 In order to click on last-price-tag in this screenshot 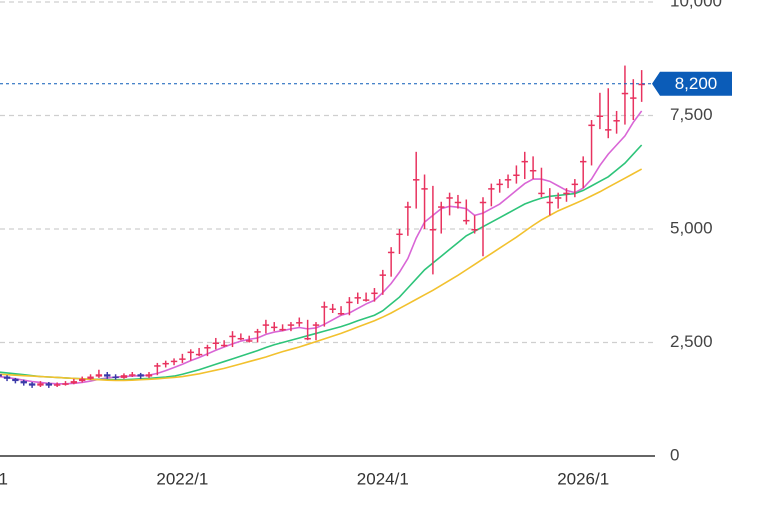, I will do `click(692, 83)`.